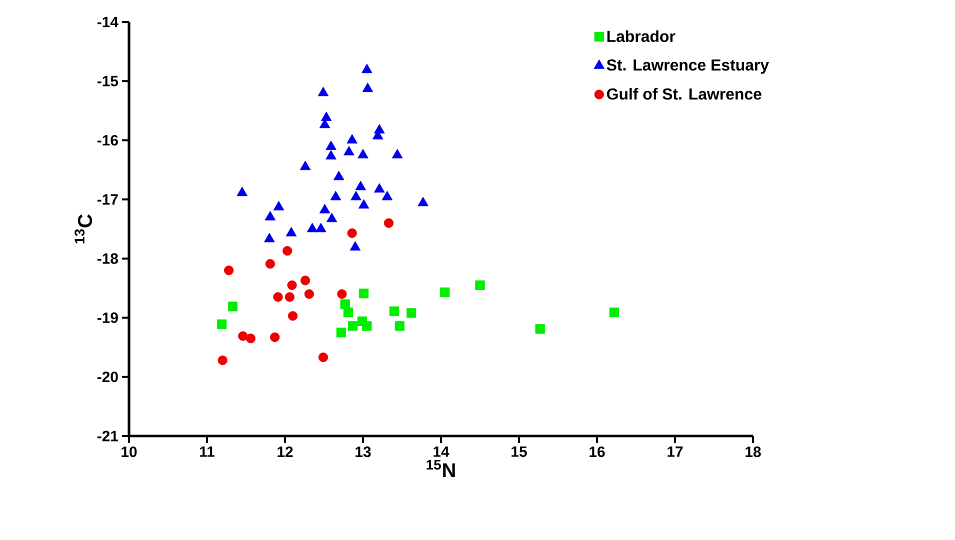 Image resolution: width=955 pixels, height=540 pixels. Describe the element at coordinates (442, 451) in the screenshot. I see `x-tick-label: 14` at that location.